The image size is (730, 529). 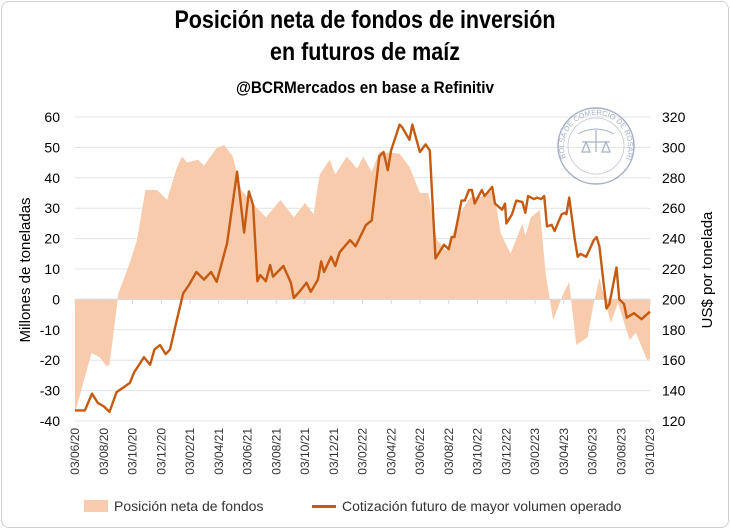 What do you see at coordinates (50, 330) in the screenshot?
I see `left-y-tick-label: -10` at bounding box center [50, 330].